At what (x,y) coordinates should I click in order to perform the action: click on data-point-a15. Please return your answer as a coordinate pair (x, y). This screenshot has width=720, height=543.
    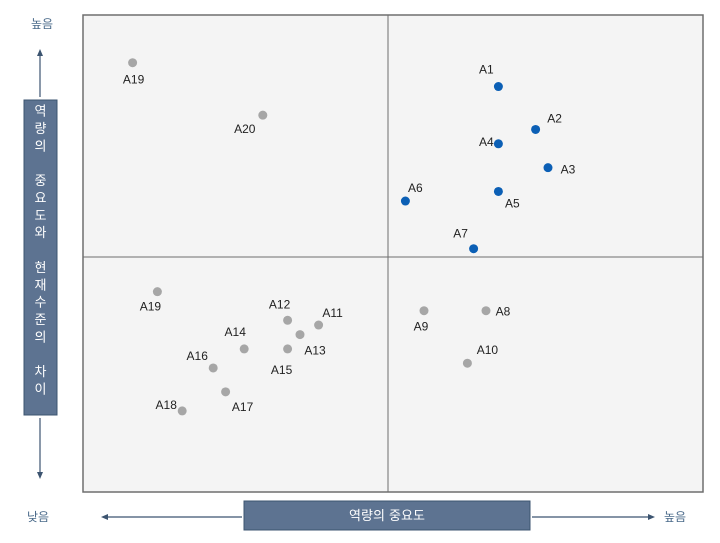
    Looking at the image, I should click on (288, 349).